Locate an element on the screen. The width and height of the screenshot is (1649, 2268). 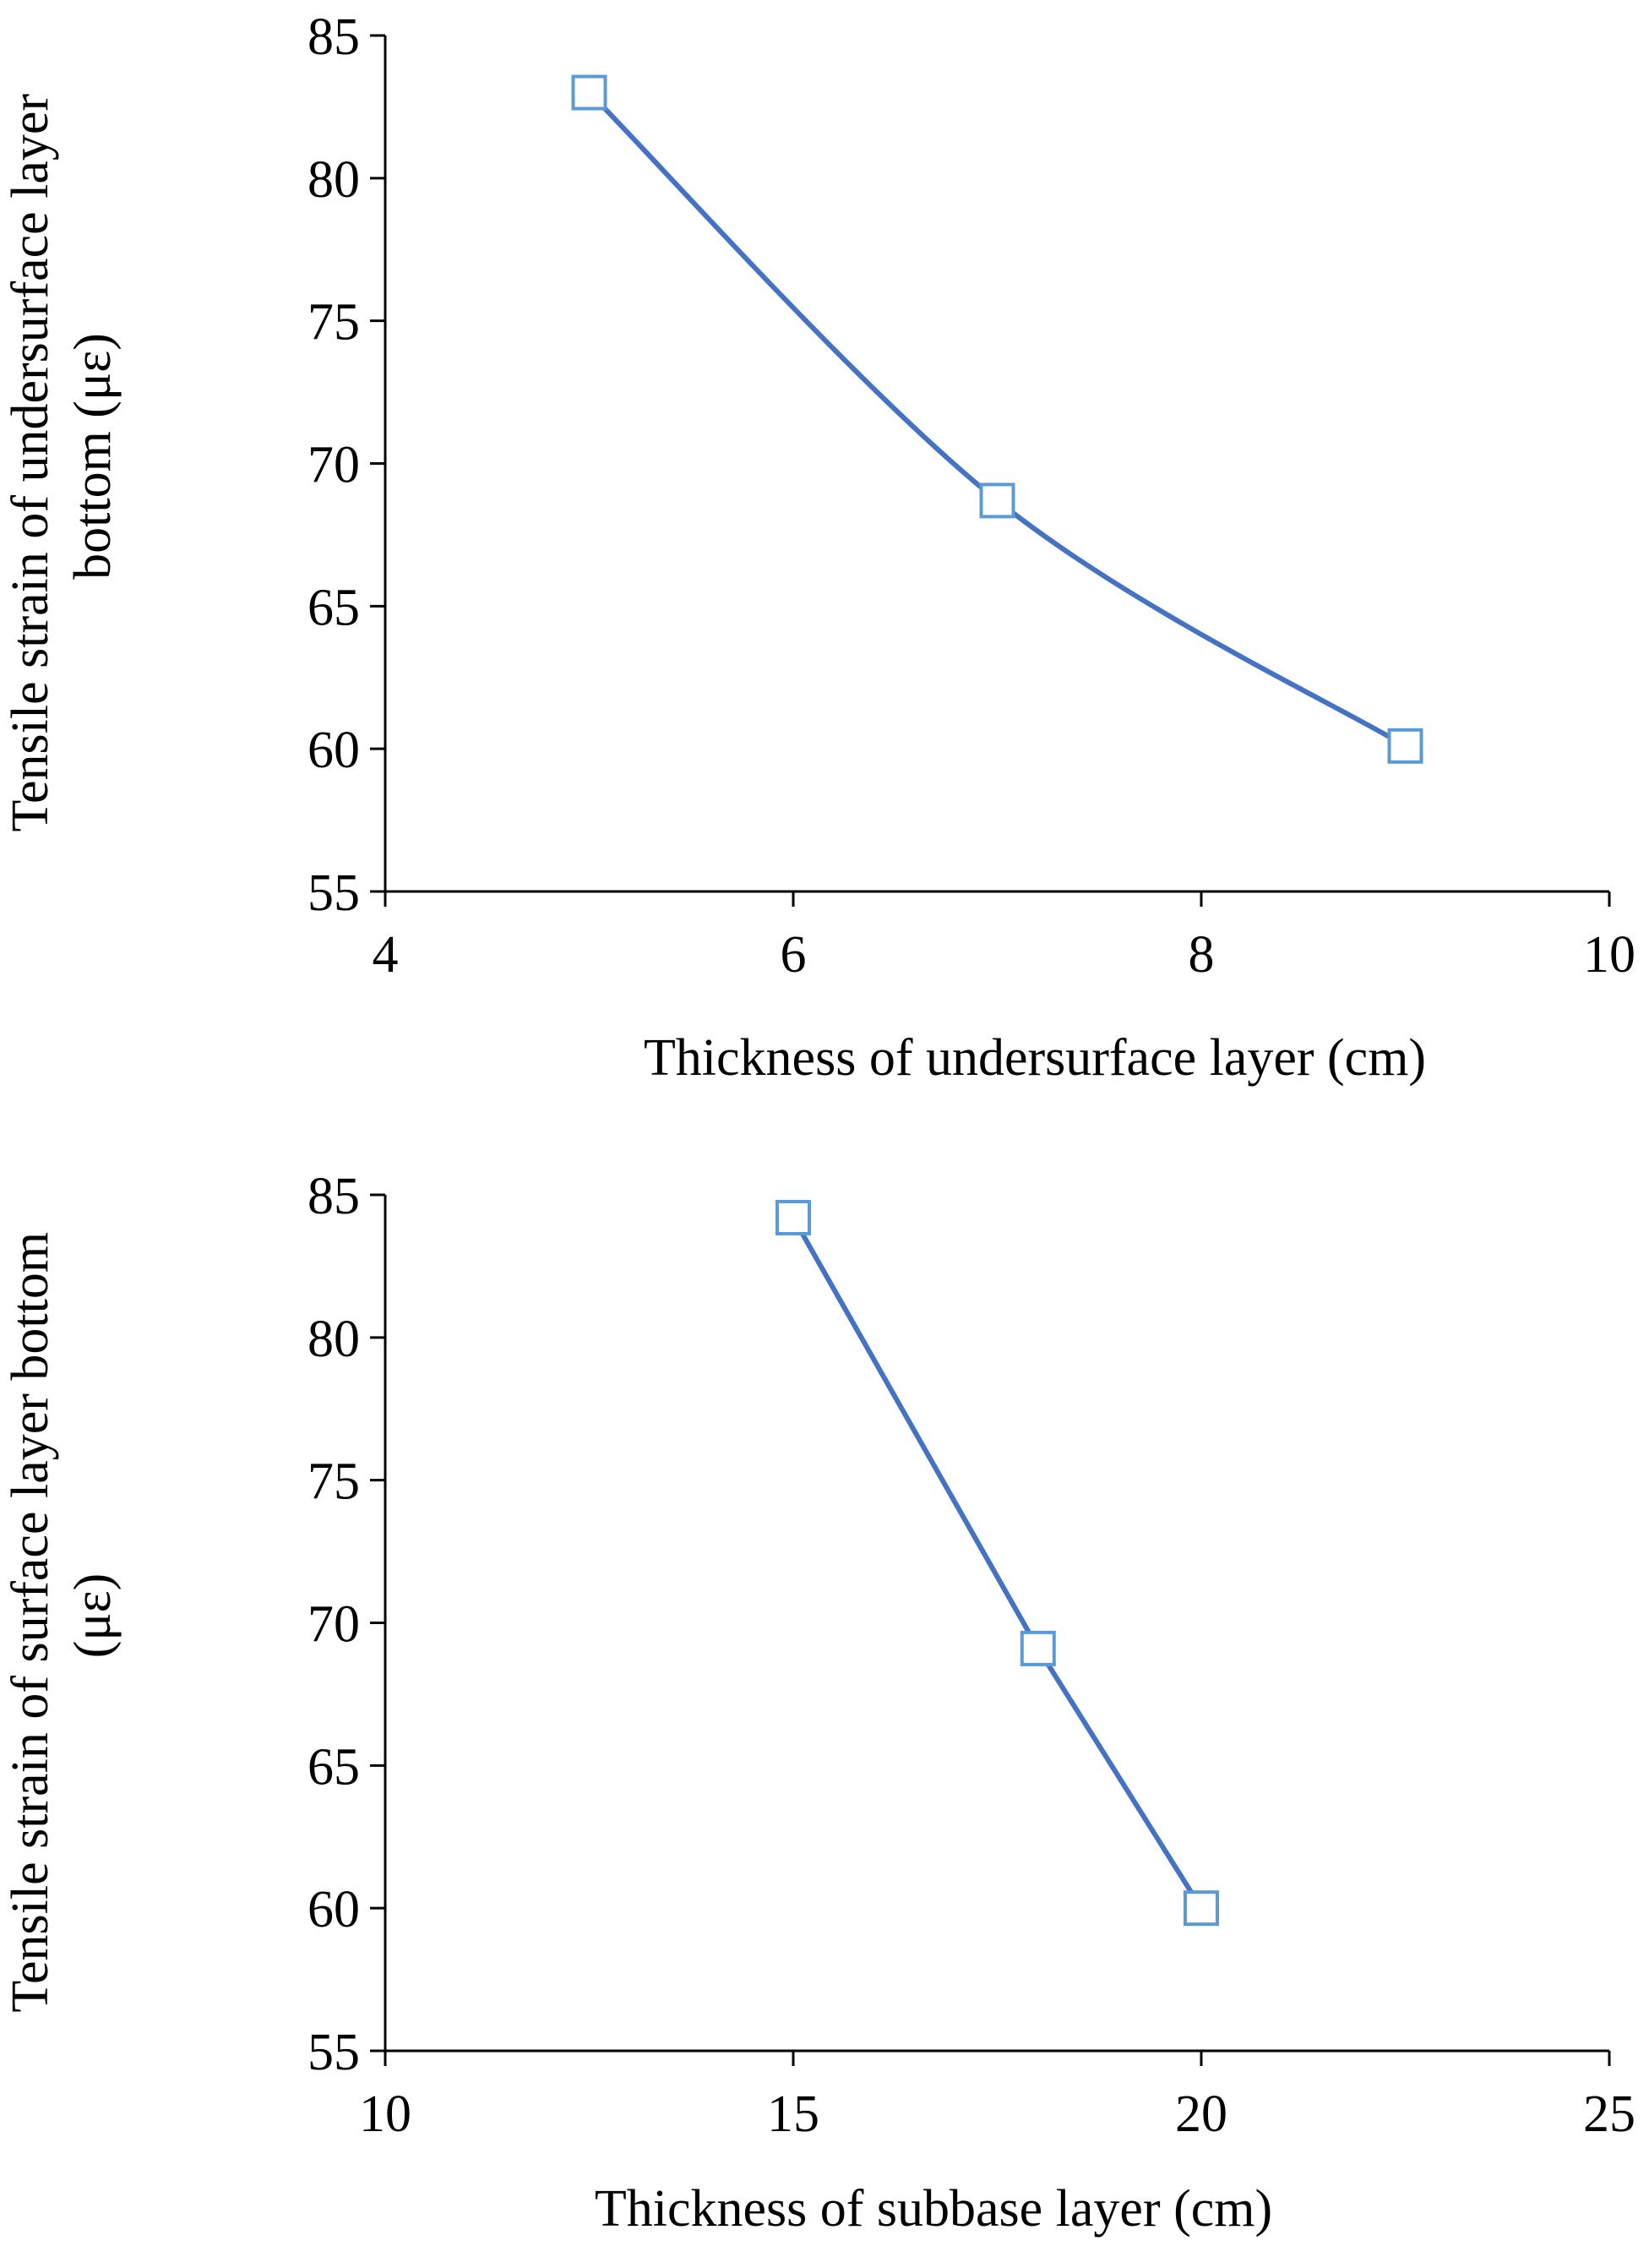
x-tick-label: 4 is located at coordinates (386, 955).